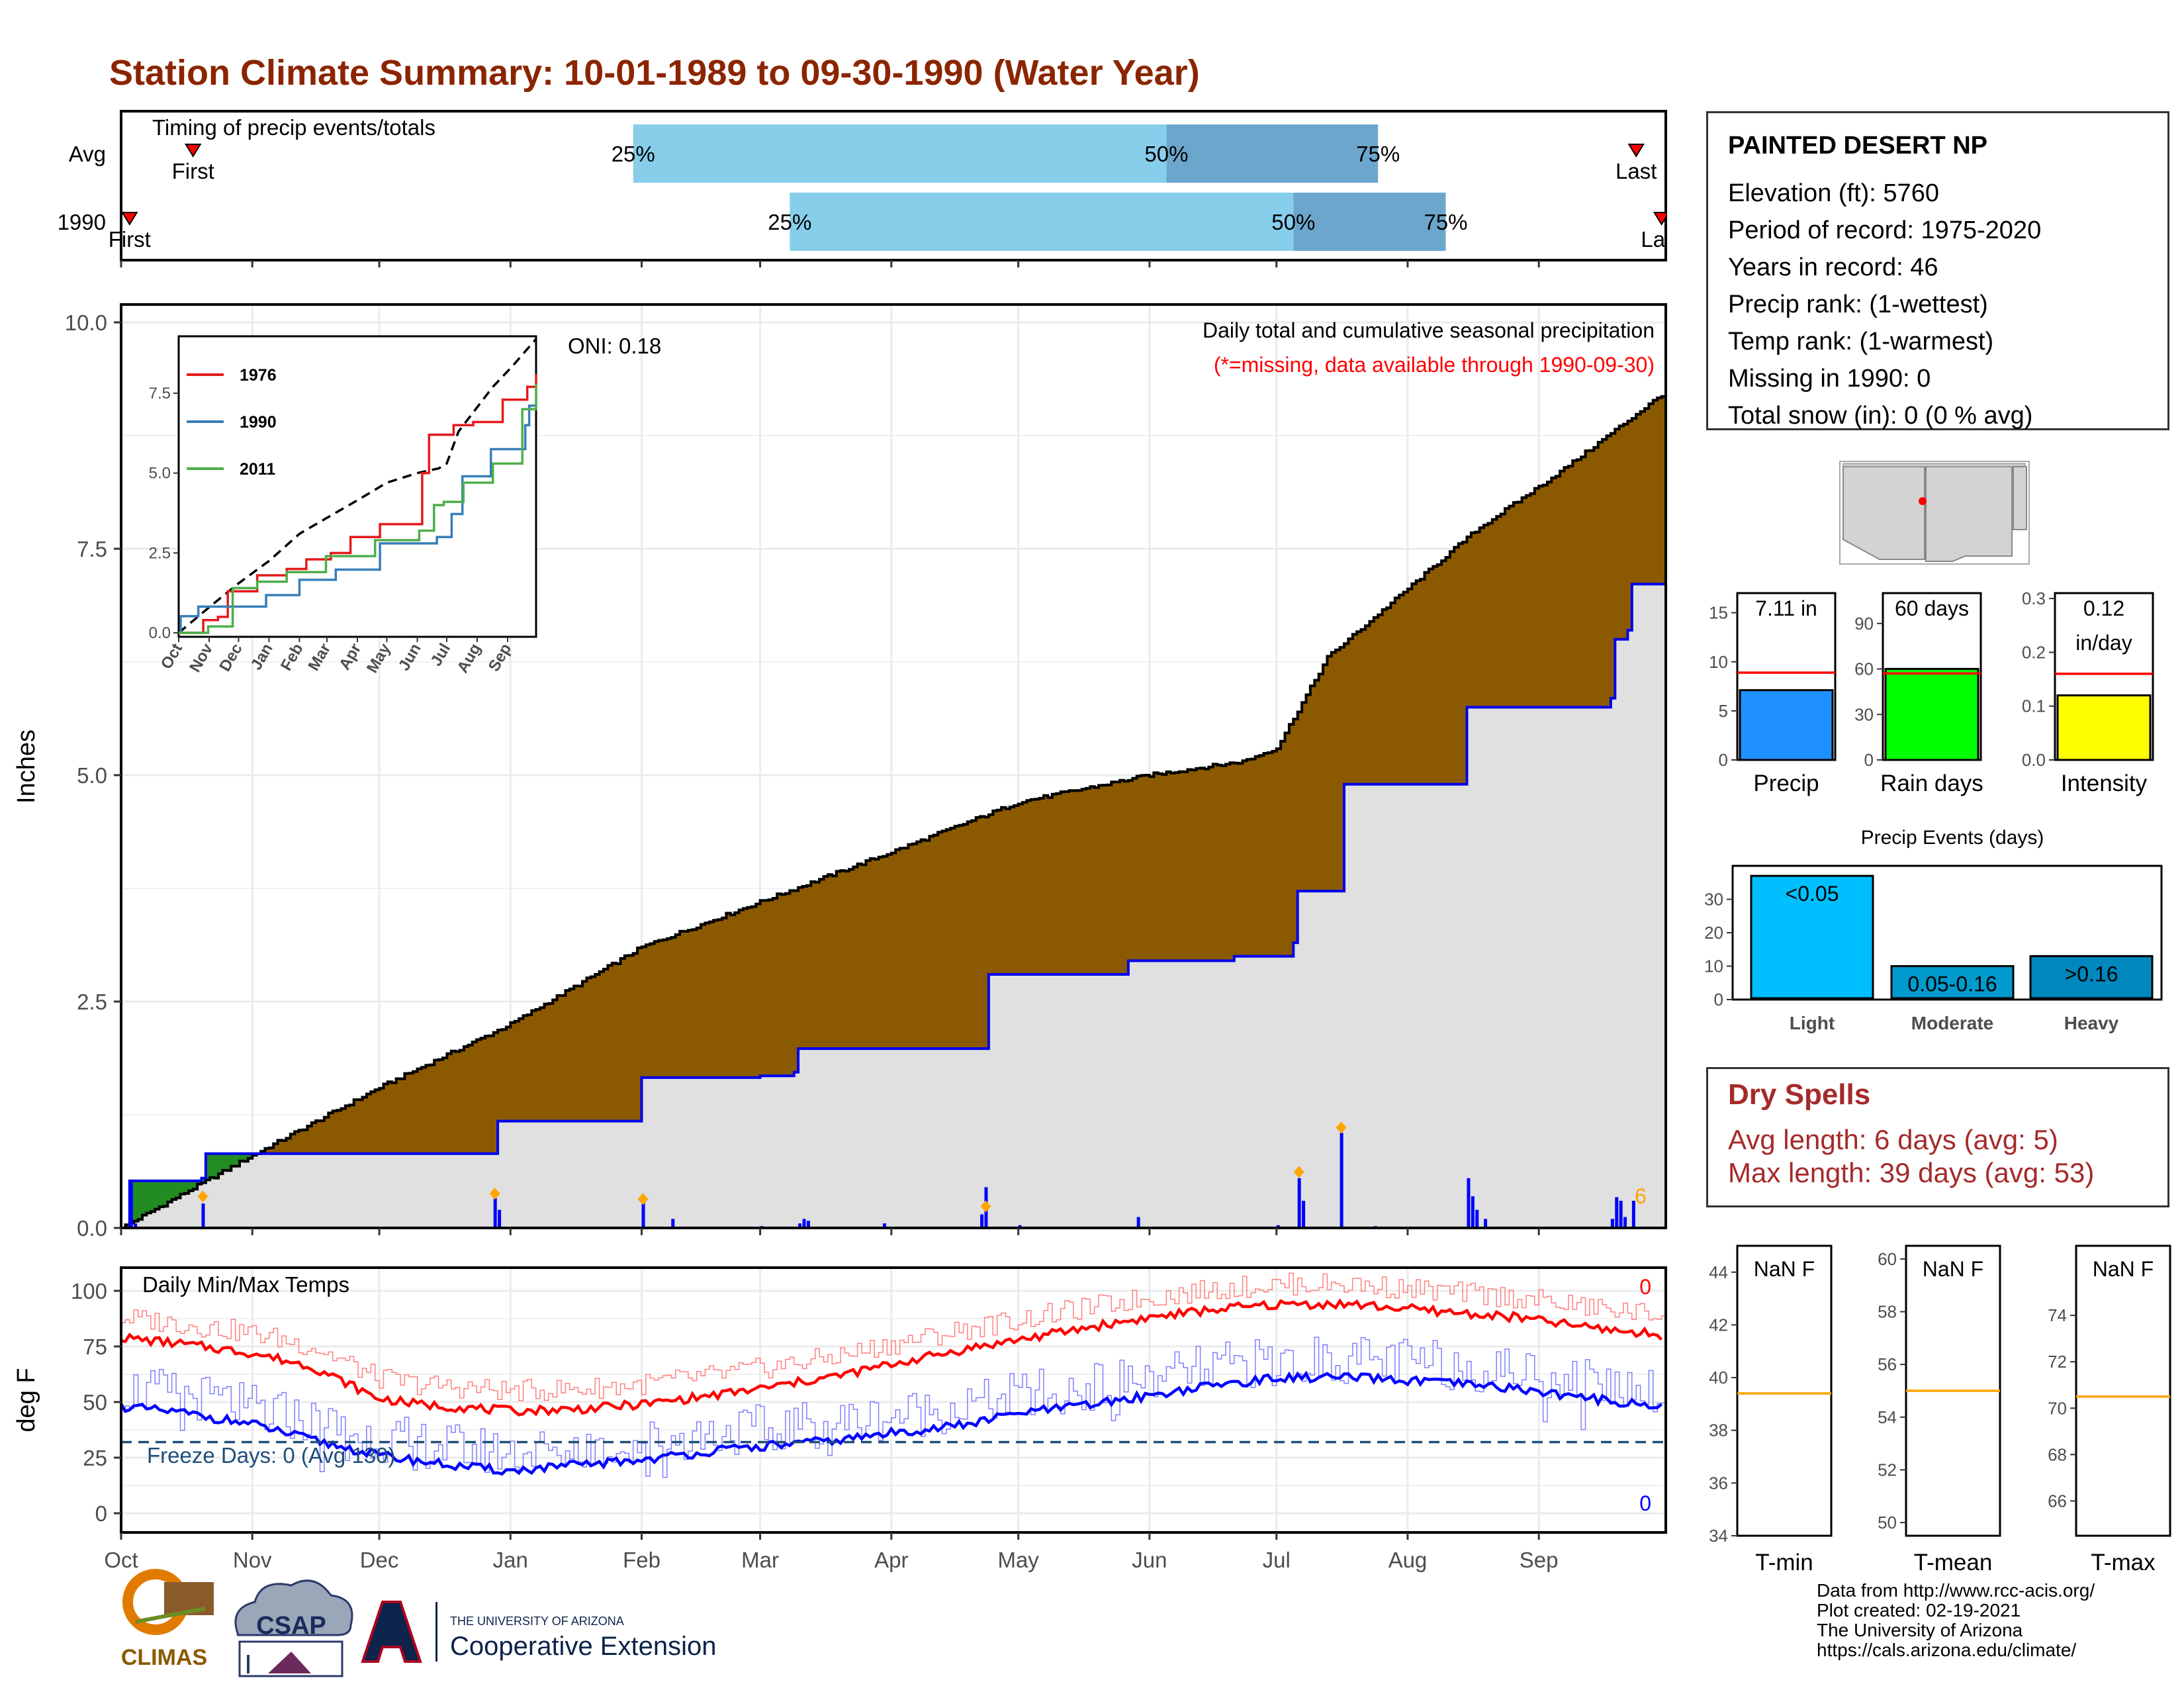 Image resolution: width=2184 pixels, height=1688 pixels. Describe the element at coordinates (289, 1662) in the screenshot. I see `csap-logo-mountain` at that location.